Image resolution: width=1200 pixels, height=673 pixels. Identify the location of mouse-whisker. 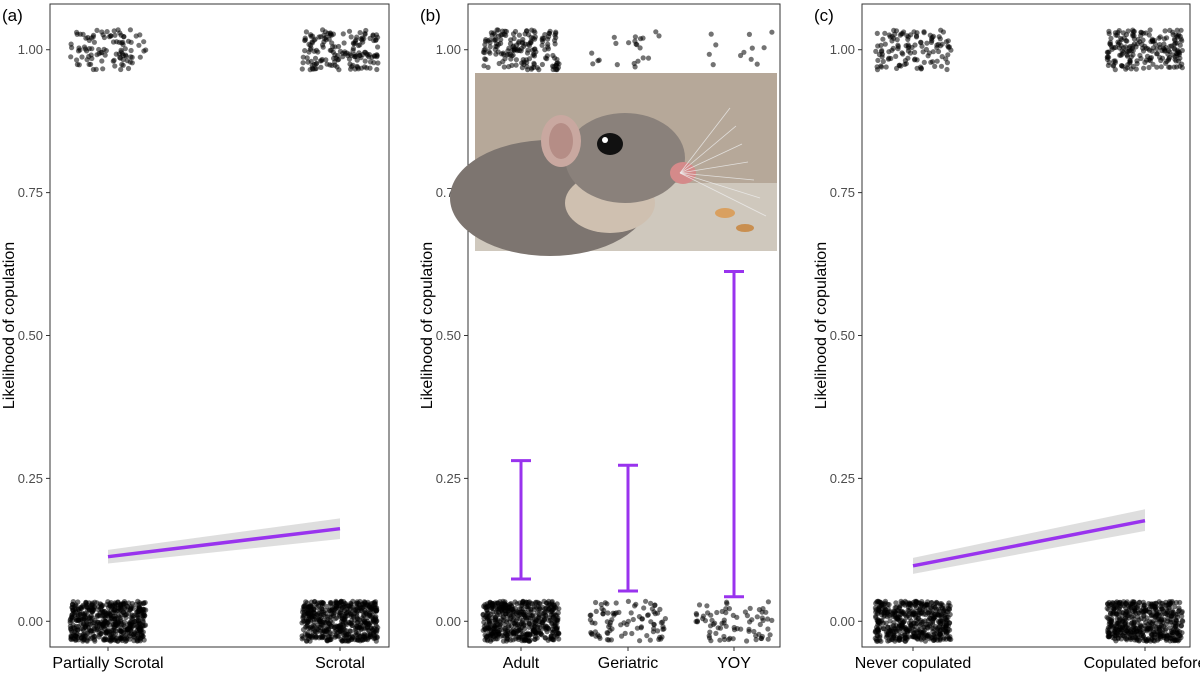
(720, 185).